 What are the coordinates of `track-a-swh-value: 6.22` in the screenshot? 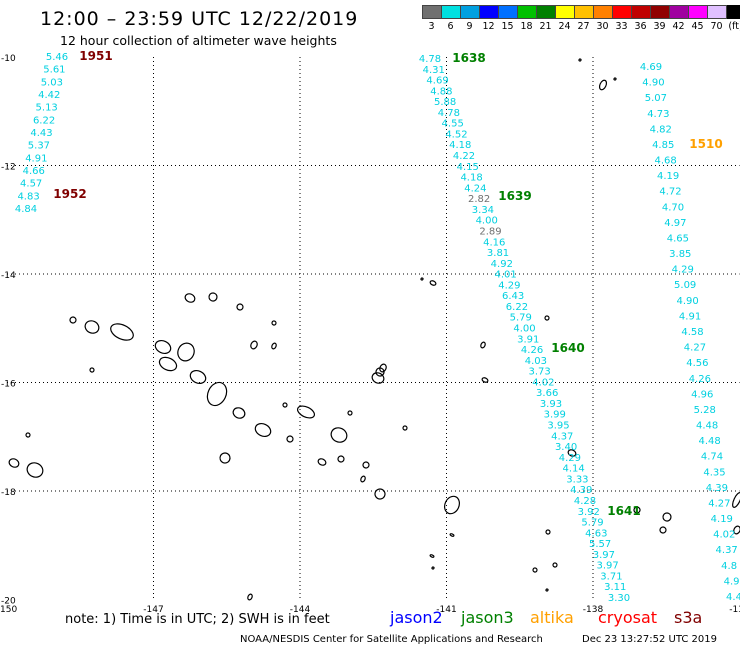 It's located at (44, 120).